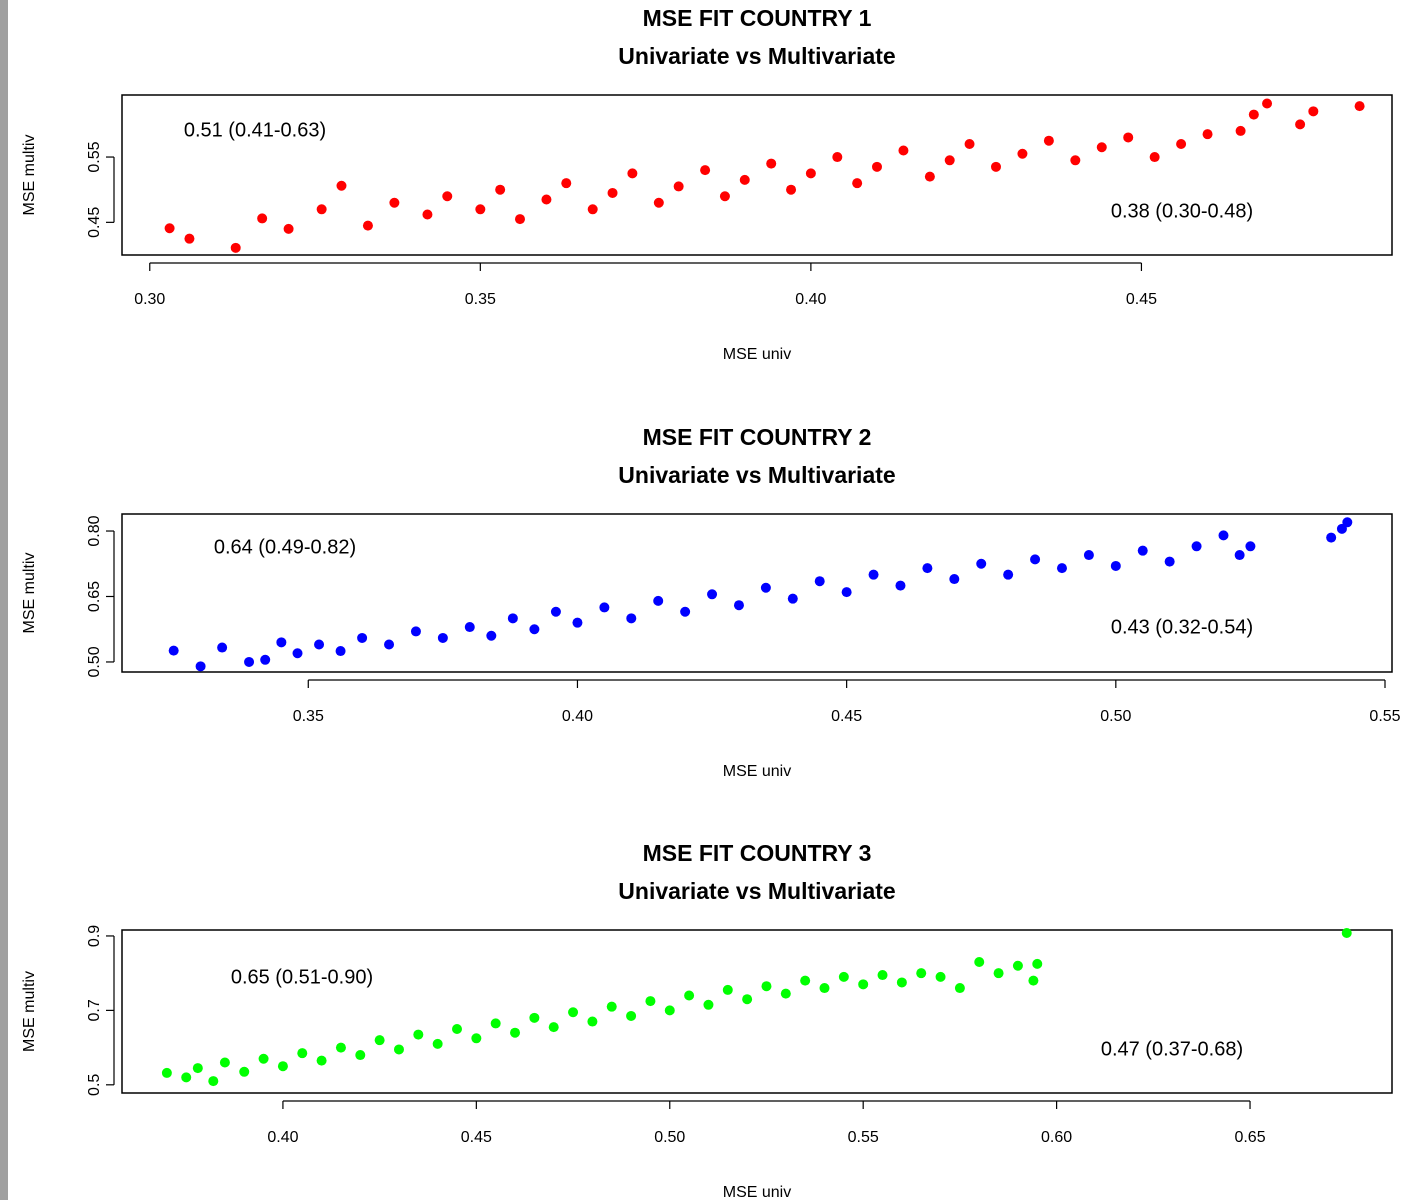 The height and width of the screenshot is (1200, 1409). Describe the element at coordinates (4, 600) in the screenshot. I see `window-edge` at that location.